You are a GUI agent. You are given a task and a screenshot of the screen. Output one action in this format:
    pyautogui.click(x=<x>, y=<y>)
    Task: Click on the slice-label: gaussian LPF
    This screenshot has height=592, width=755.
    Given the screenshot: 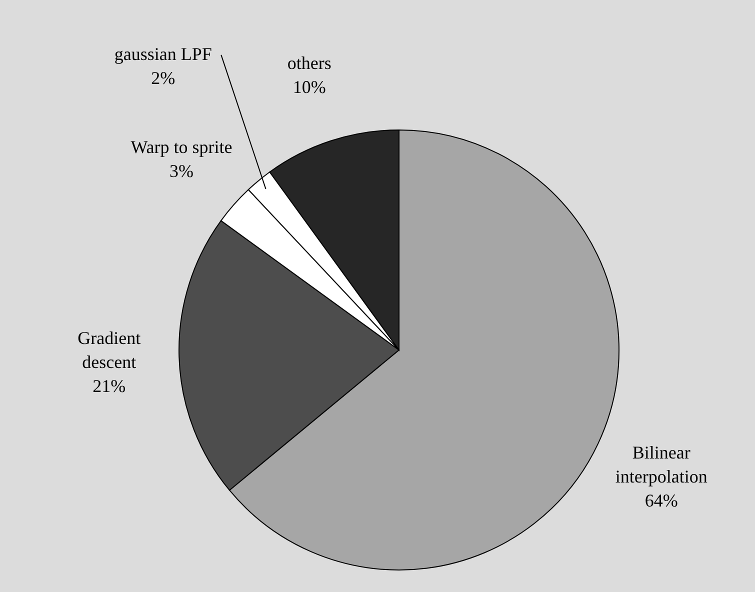 What is the action you would take?
    pyautogui.click(x=163, y=54)
    